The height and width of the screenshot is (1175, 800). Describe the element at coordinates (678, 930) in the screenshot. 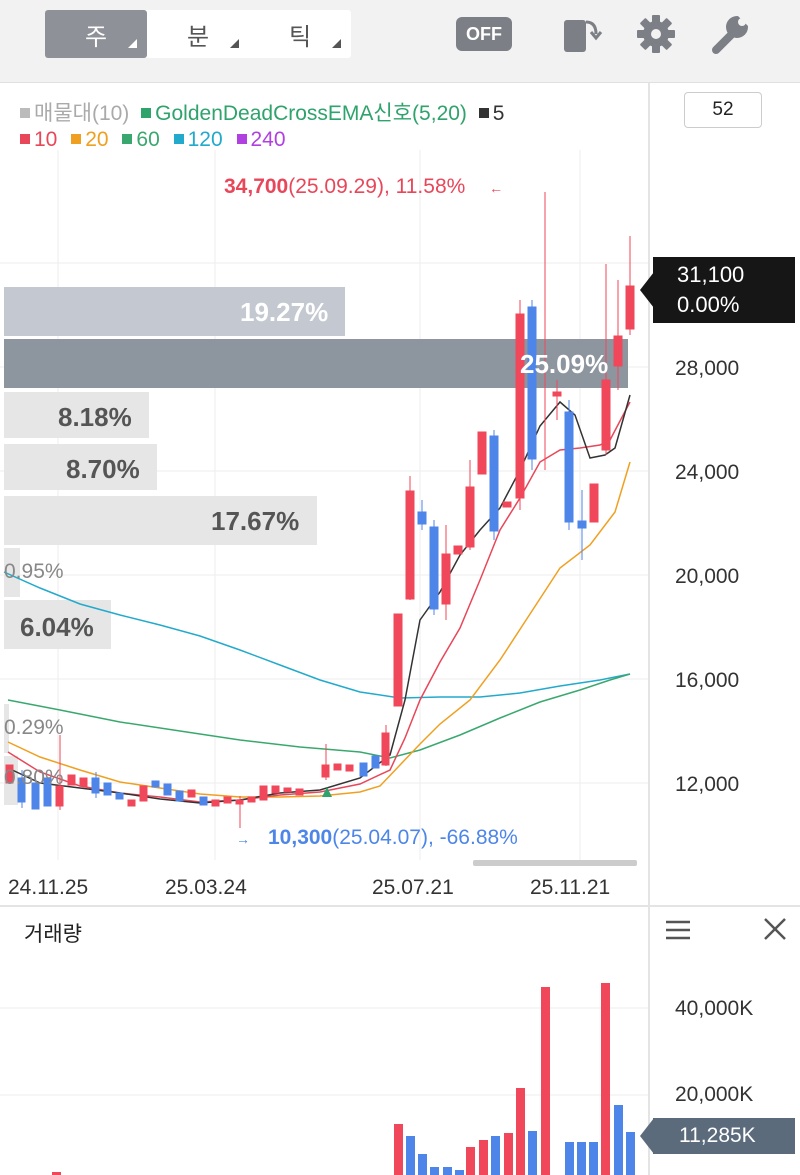

I see `menu-icon` at that location.